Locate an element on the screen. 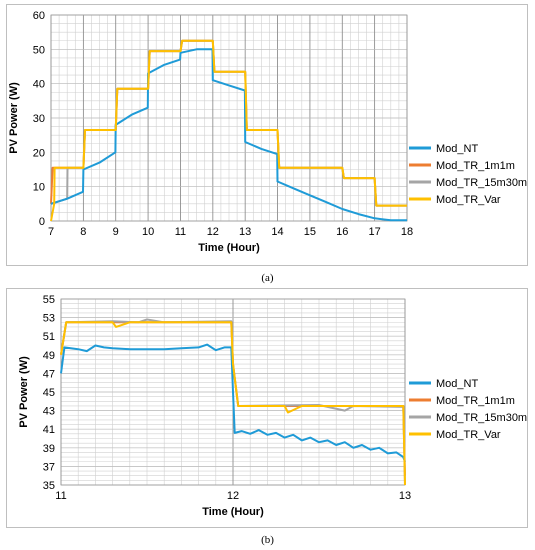 The width and height of the screenshot is (535, 550). x-tick-label: 15 is located at coordinates (310, 232).